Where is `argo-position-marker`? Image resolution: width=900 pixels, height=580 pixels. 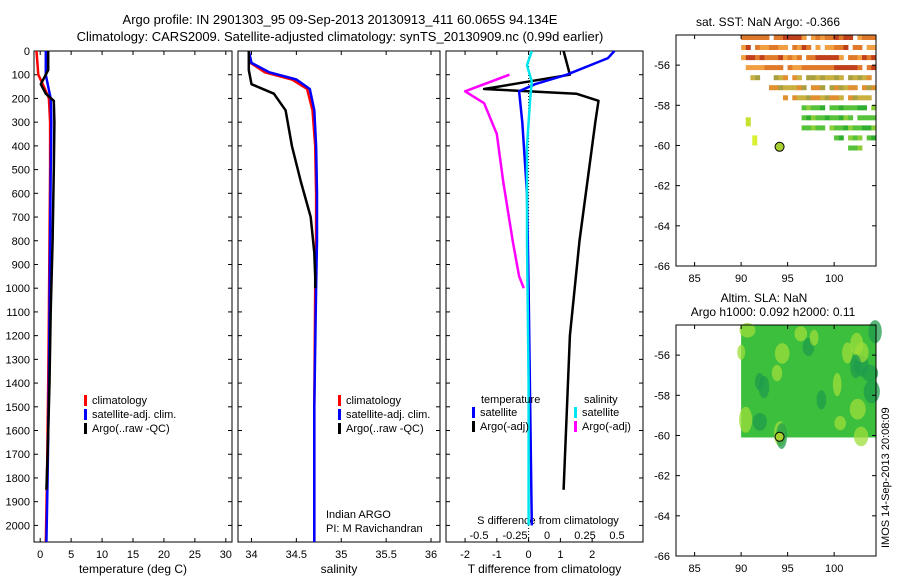 argo-position-marker is located at coordinates (779, 436).